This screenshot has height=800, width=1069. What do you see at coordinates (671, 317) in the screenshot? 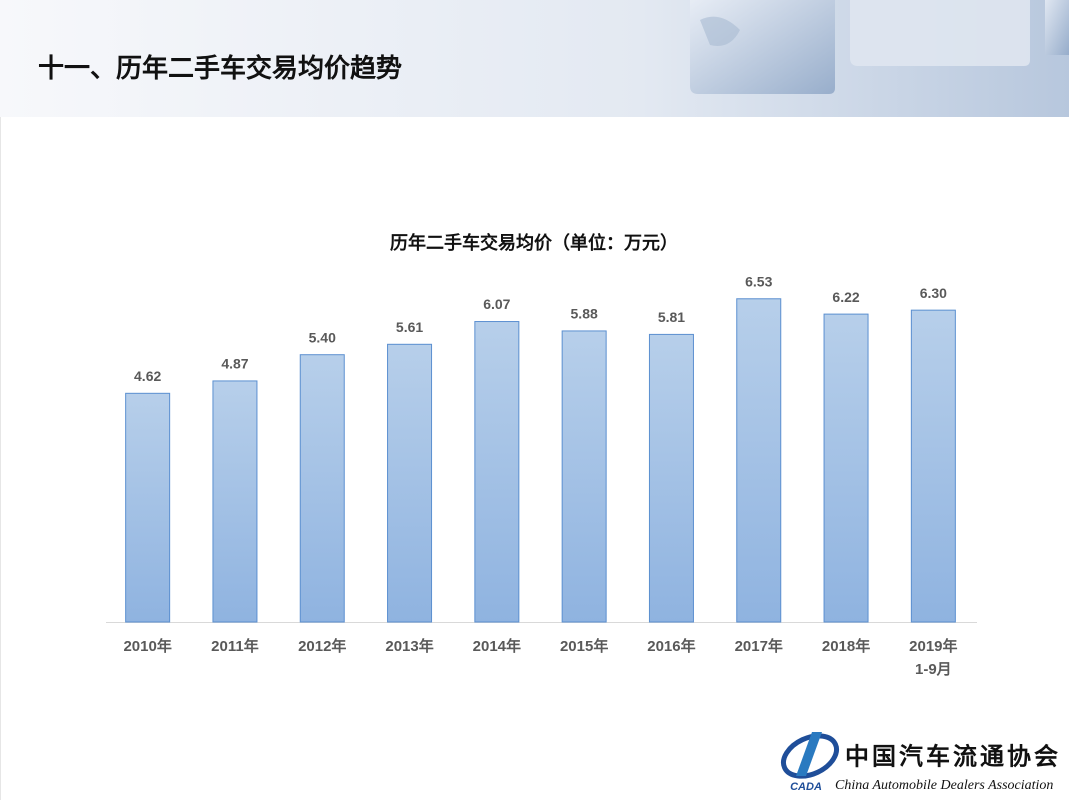
I see `value-label: 5.81` at bounding box center [671, 317].